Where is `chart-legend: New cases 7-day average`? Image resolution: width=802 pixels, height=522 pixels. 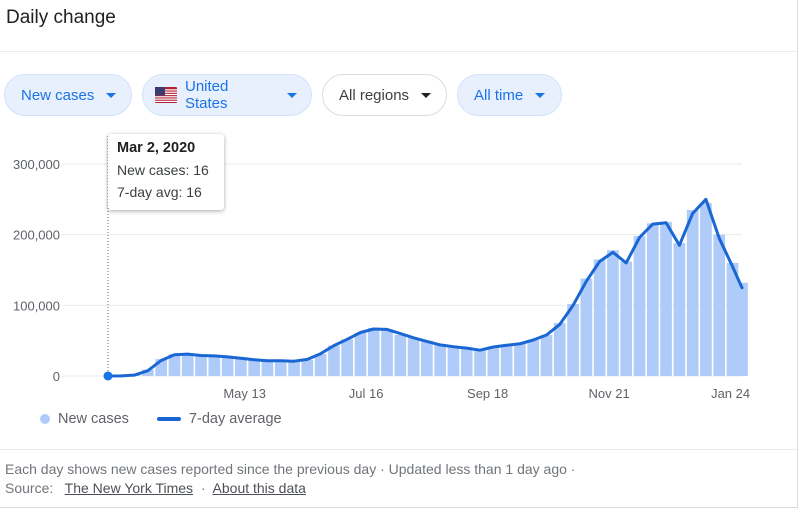 chart-legend: New cases 7-day average is located at coordinates (161, 419).